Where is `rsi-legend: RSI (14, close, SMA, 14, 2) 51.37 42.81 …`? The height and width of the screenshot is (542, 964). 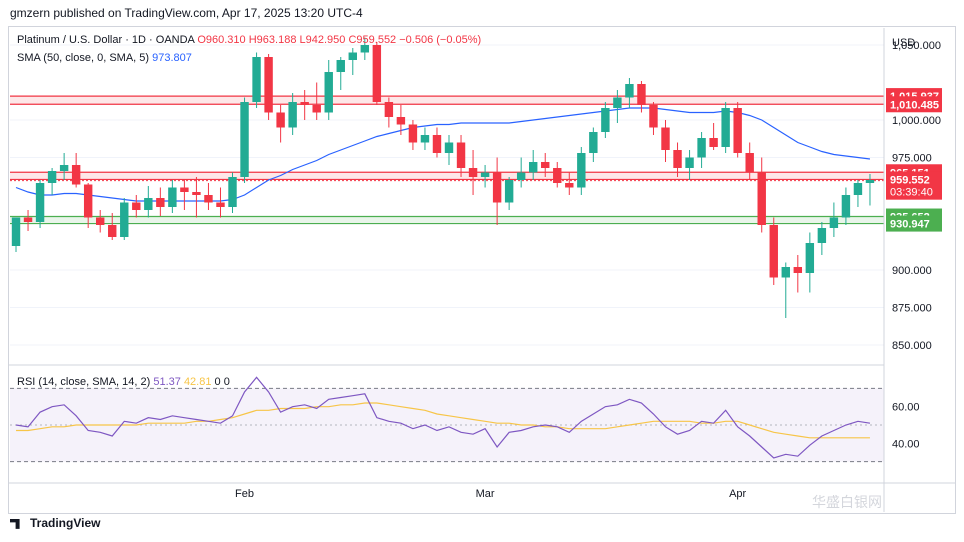
rsi-legend: RSI (14, close, SMA, 14, 2) 51.37 42.81 … is located at coordinates (123, 382).